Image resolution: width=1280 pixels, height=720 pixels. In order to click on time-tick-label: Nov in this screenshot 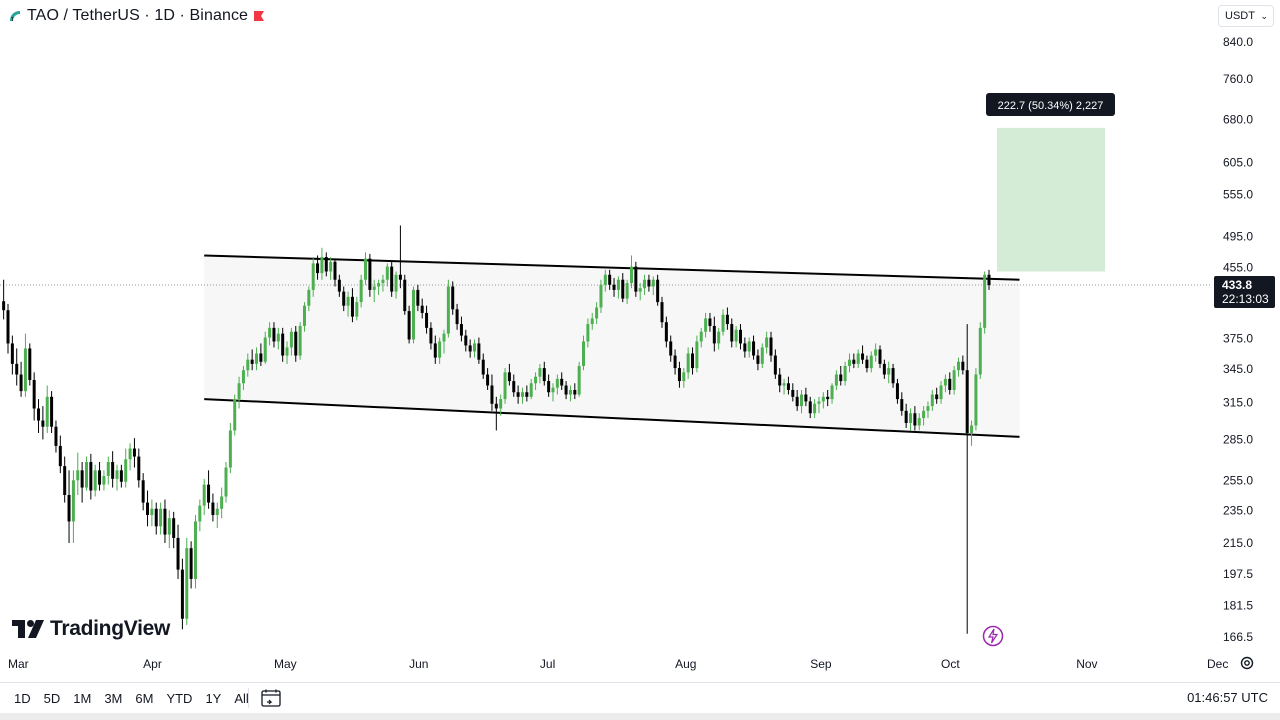, I will do `click(1086, 664)`.